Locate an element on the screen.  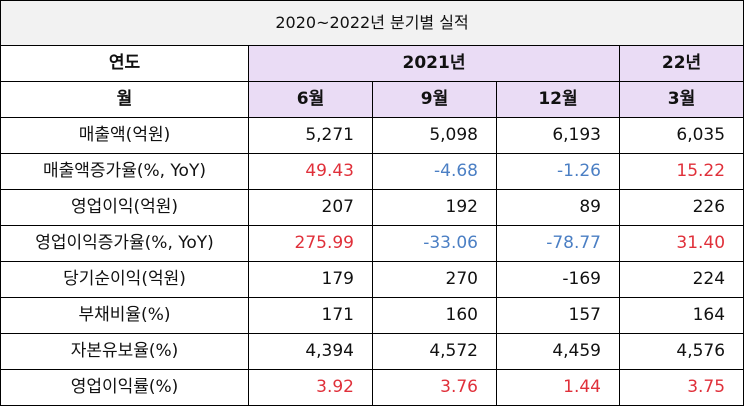
value-cell: -33.06 is located at coordinates (434, 243).